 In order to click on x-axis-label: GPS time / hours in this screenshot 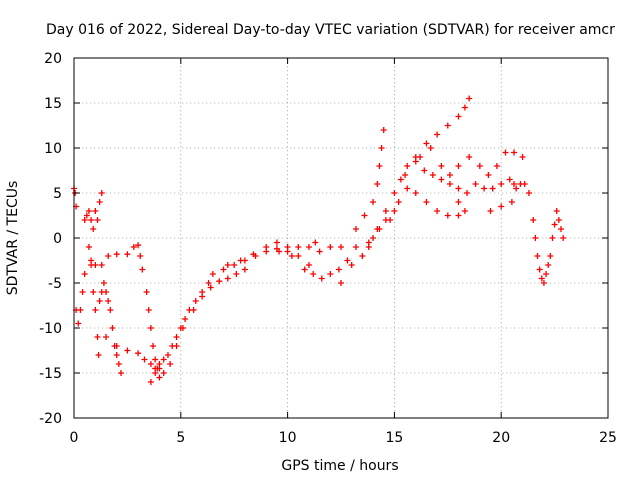, I will do `click(339, 466)`.